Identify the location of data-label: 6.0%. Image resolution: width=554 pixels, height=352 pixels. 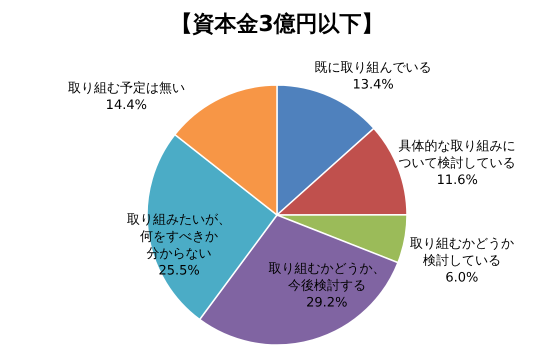
(461, 278).